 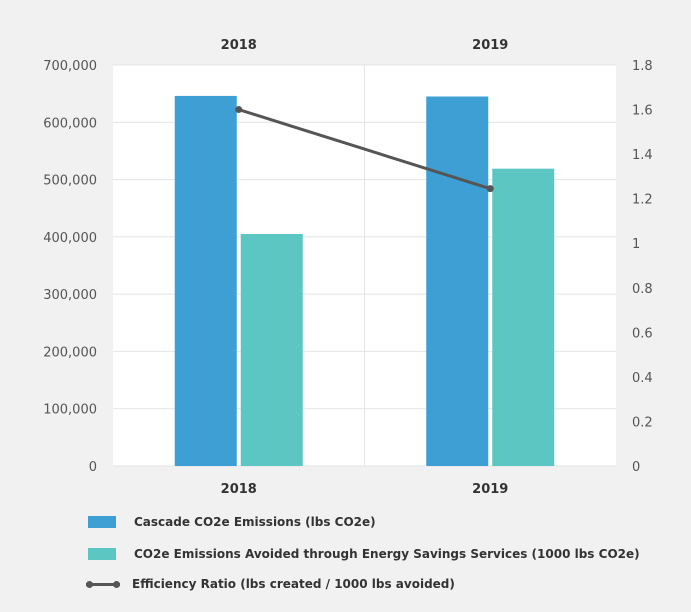 What do you see at coordinates (642, 333) in the screenshot?
I see `right-tick-label: 0.6` at bounding box center [642, 333].